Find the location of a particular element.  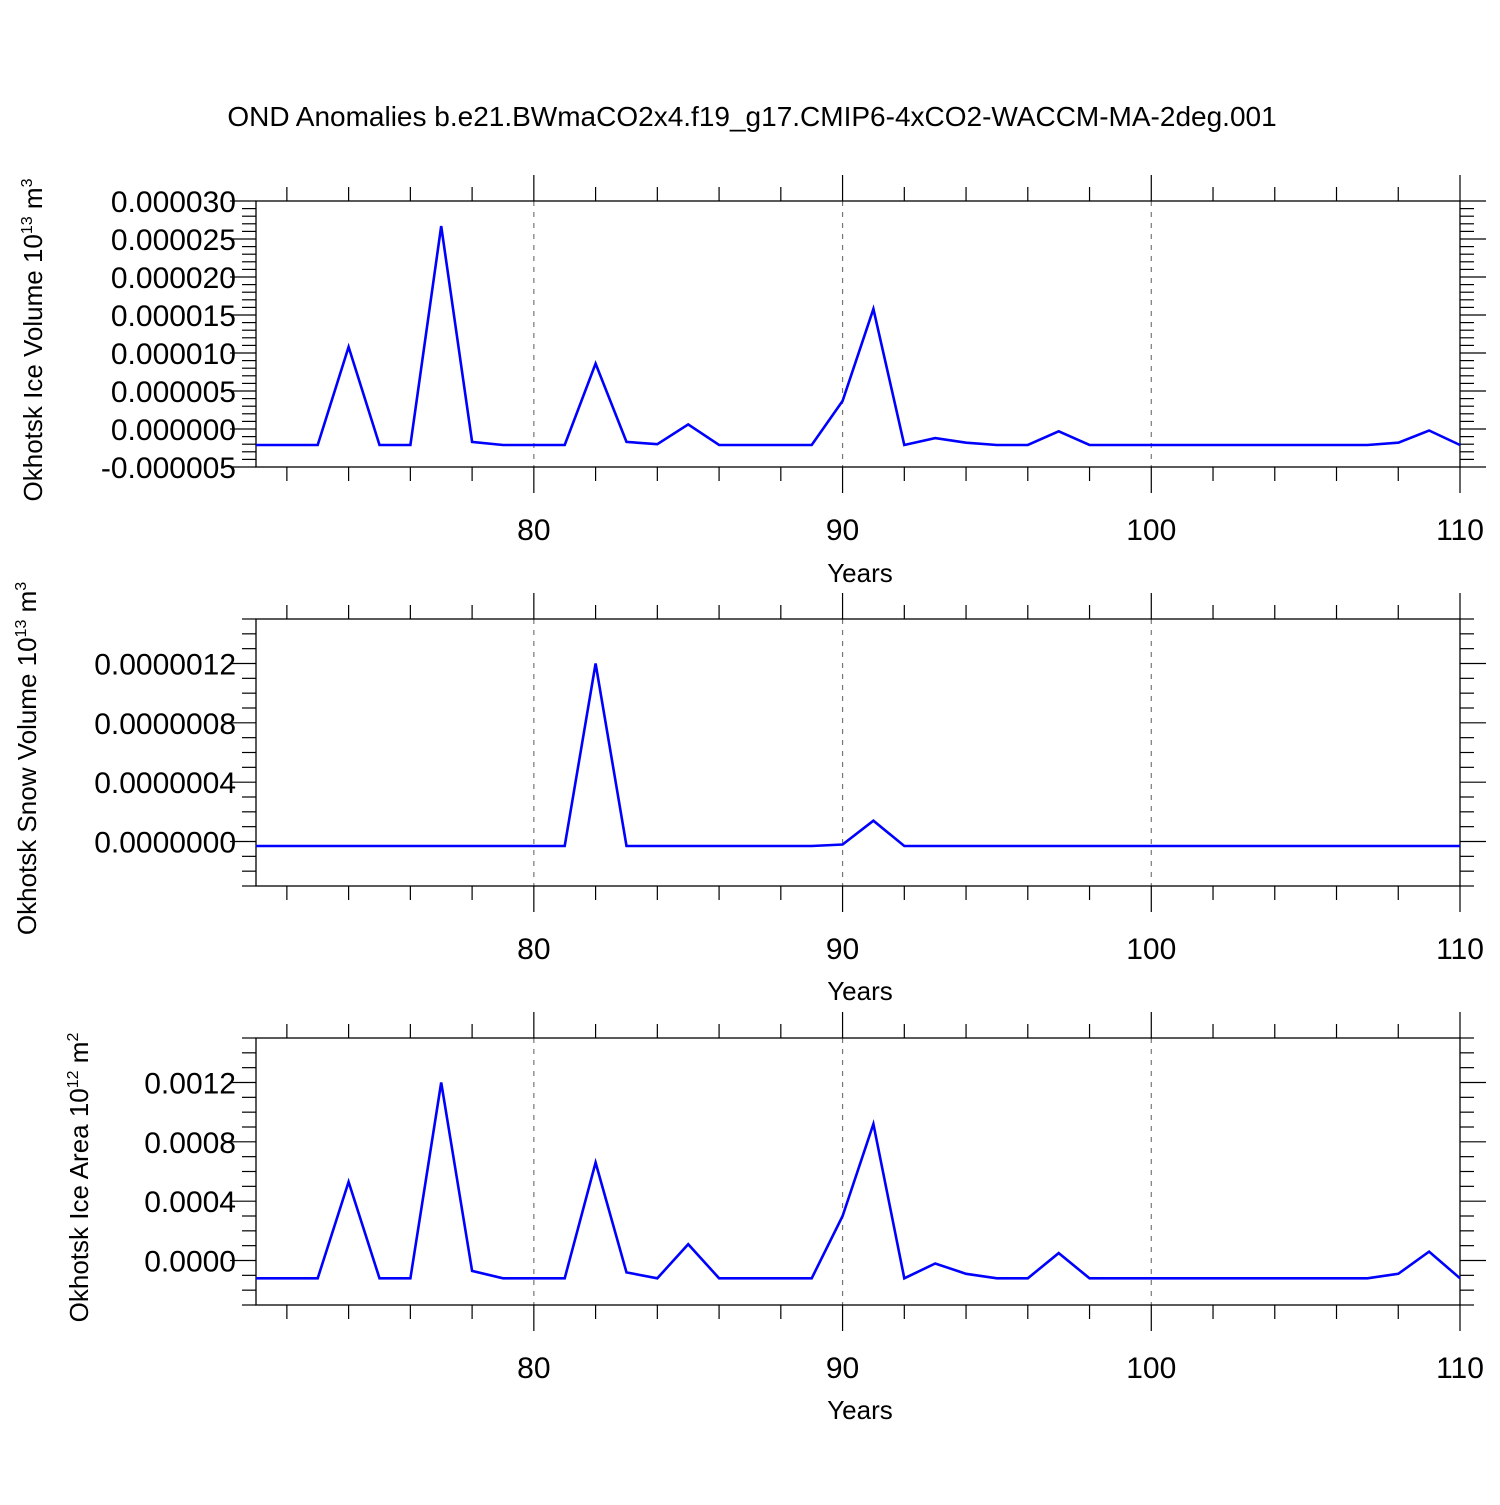

y-tick-label: 0.000030 is located at coordinates (173, 202).